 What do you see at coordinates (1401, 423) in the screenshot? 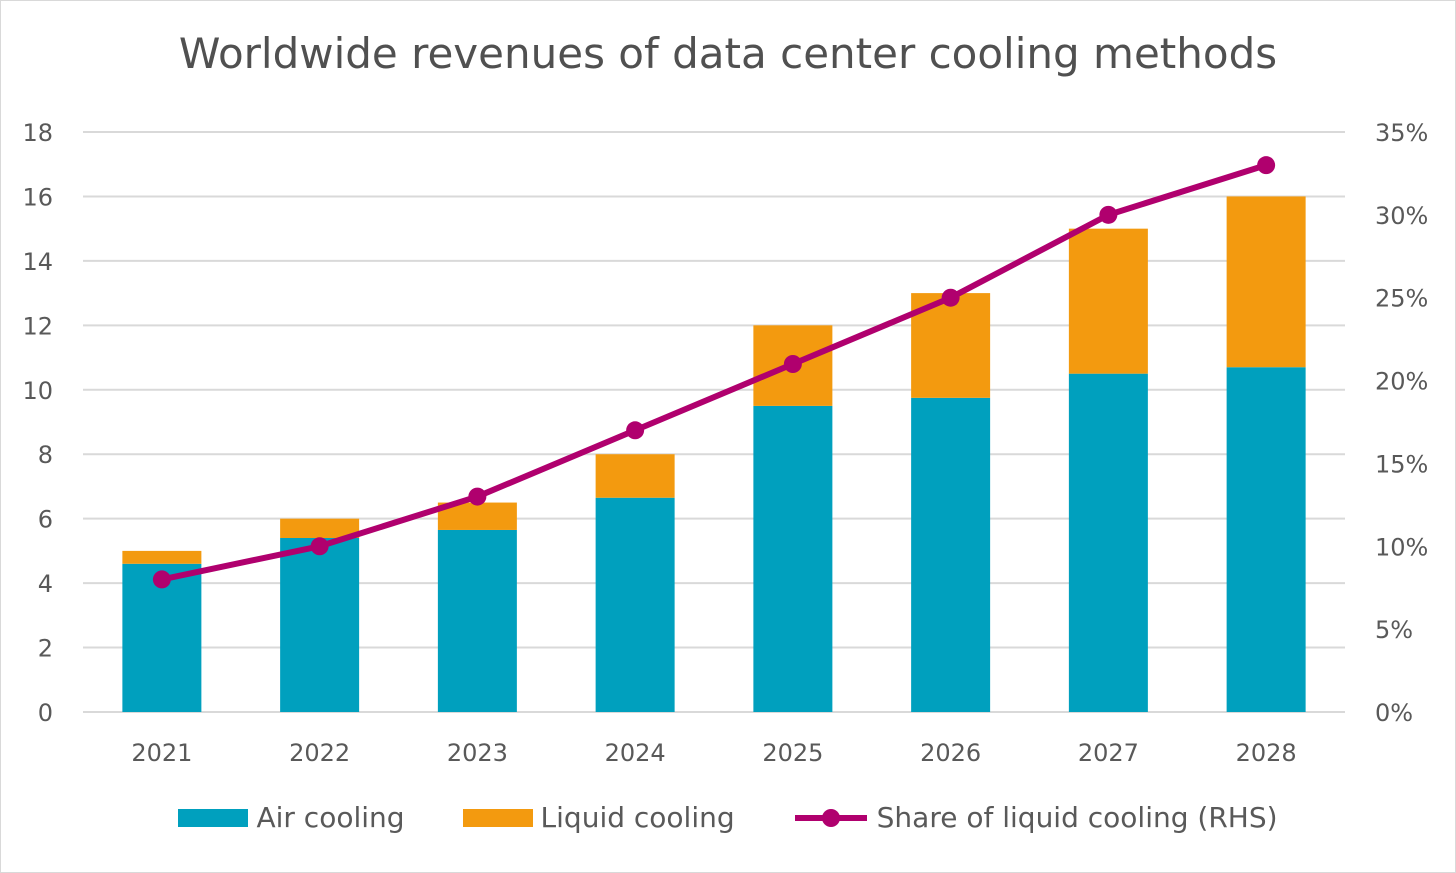
I see `y-axis-right: 0% 5% 10% 15% 20% 25% 30% 35%` at bounding box center [1401, 423].